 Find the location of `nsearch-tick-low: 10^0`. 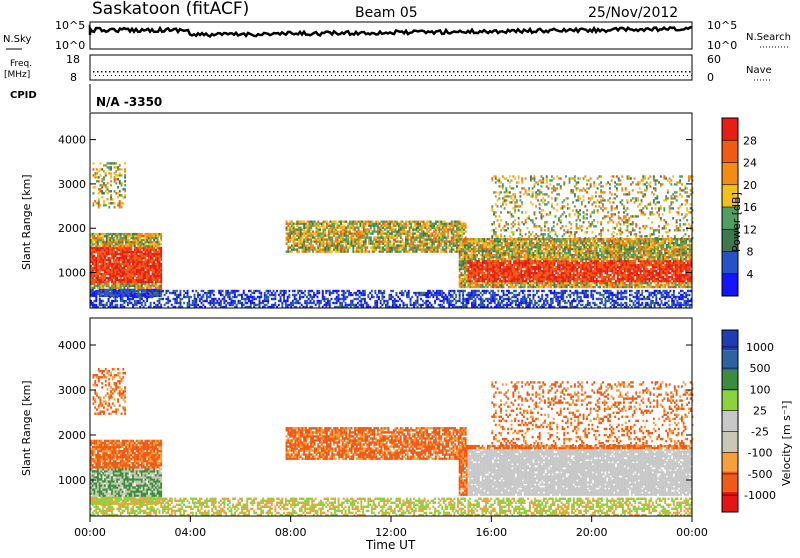

nsearch-tick-low: 10^0 is located at coordinates (722, 45).